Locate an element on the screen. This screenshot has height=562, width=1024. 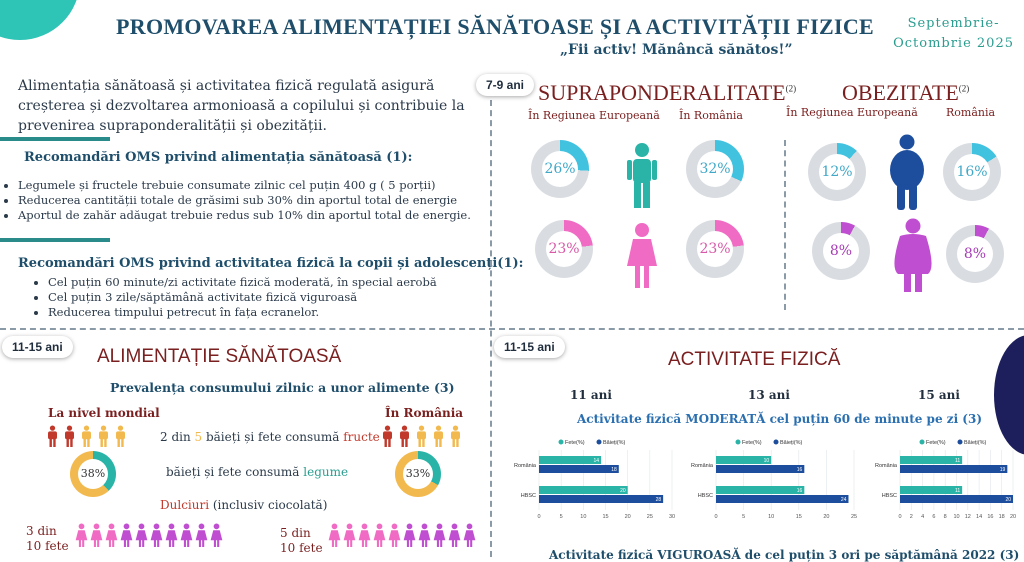
ring-label: 32% is located at coordinates (715, 169).